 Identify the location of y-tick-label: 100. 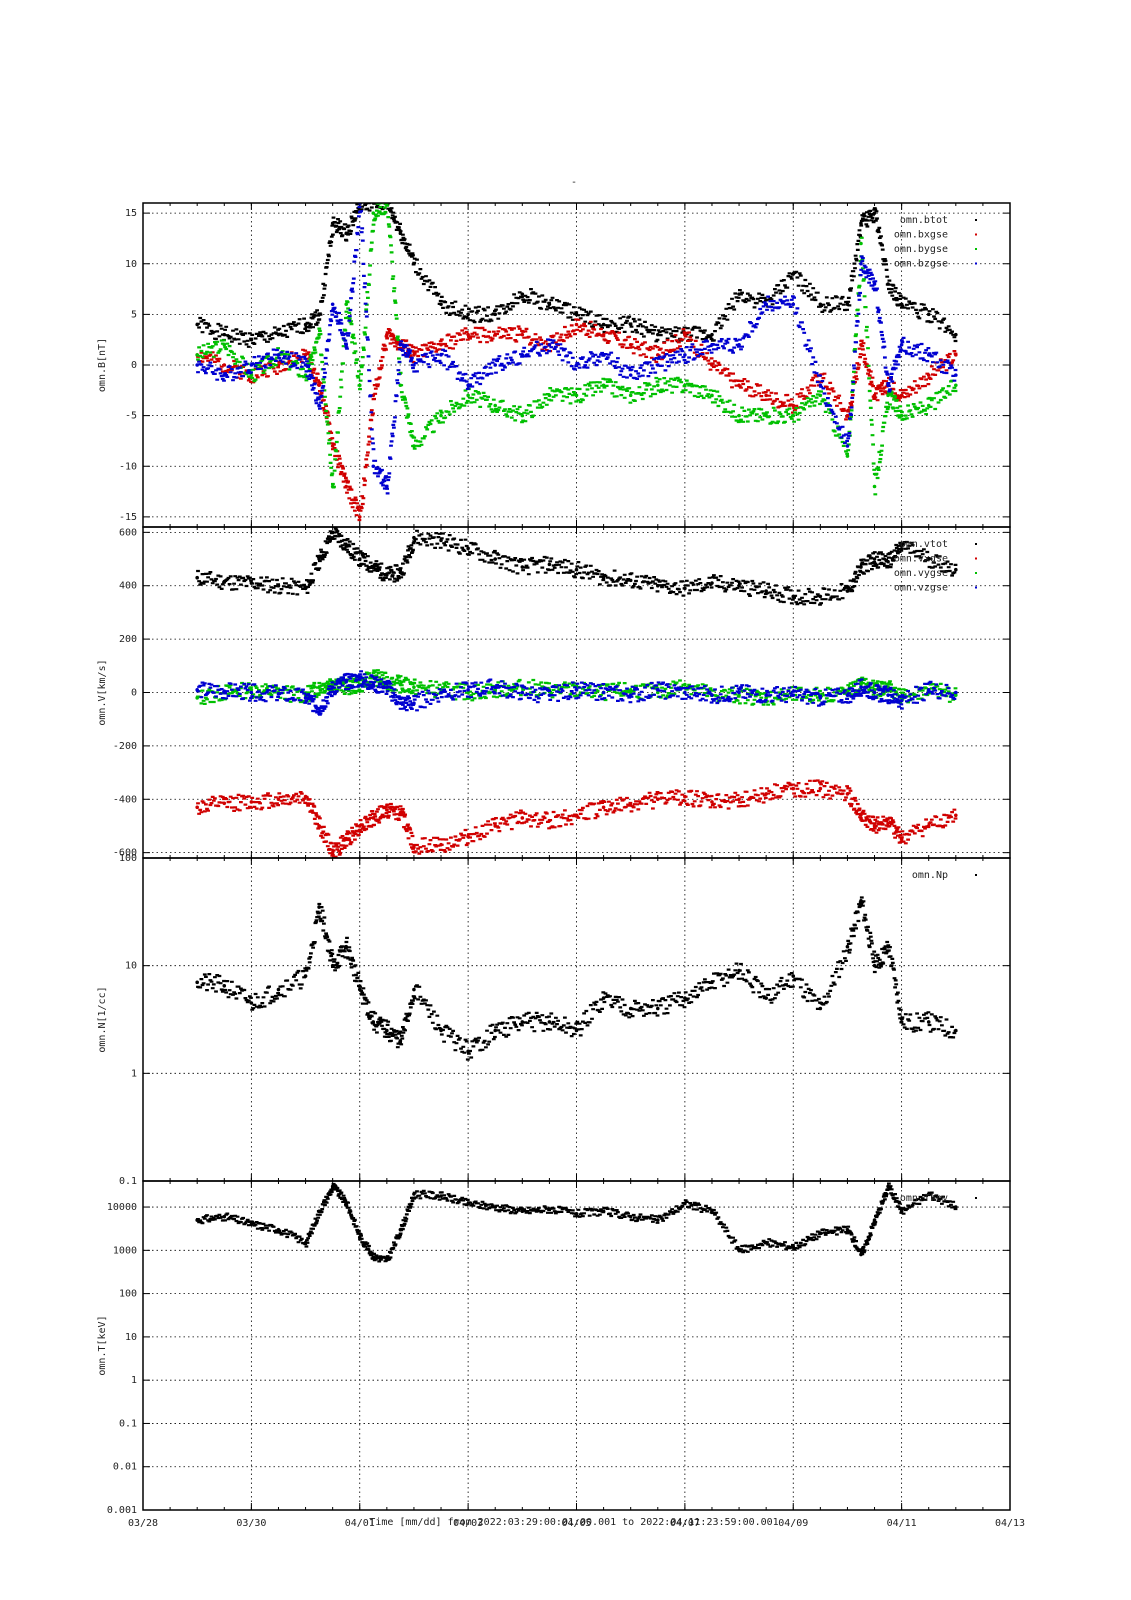
(128, 858).